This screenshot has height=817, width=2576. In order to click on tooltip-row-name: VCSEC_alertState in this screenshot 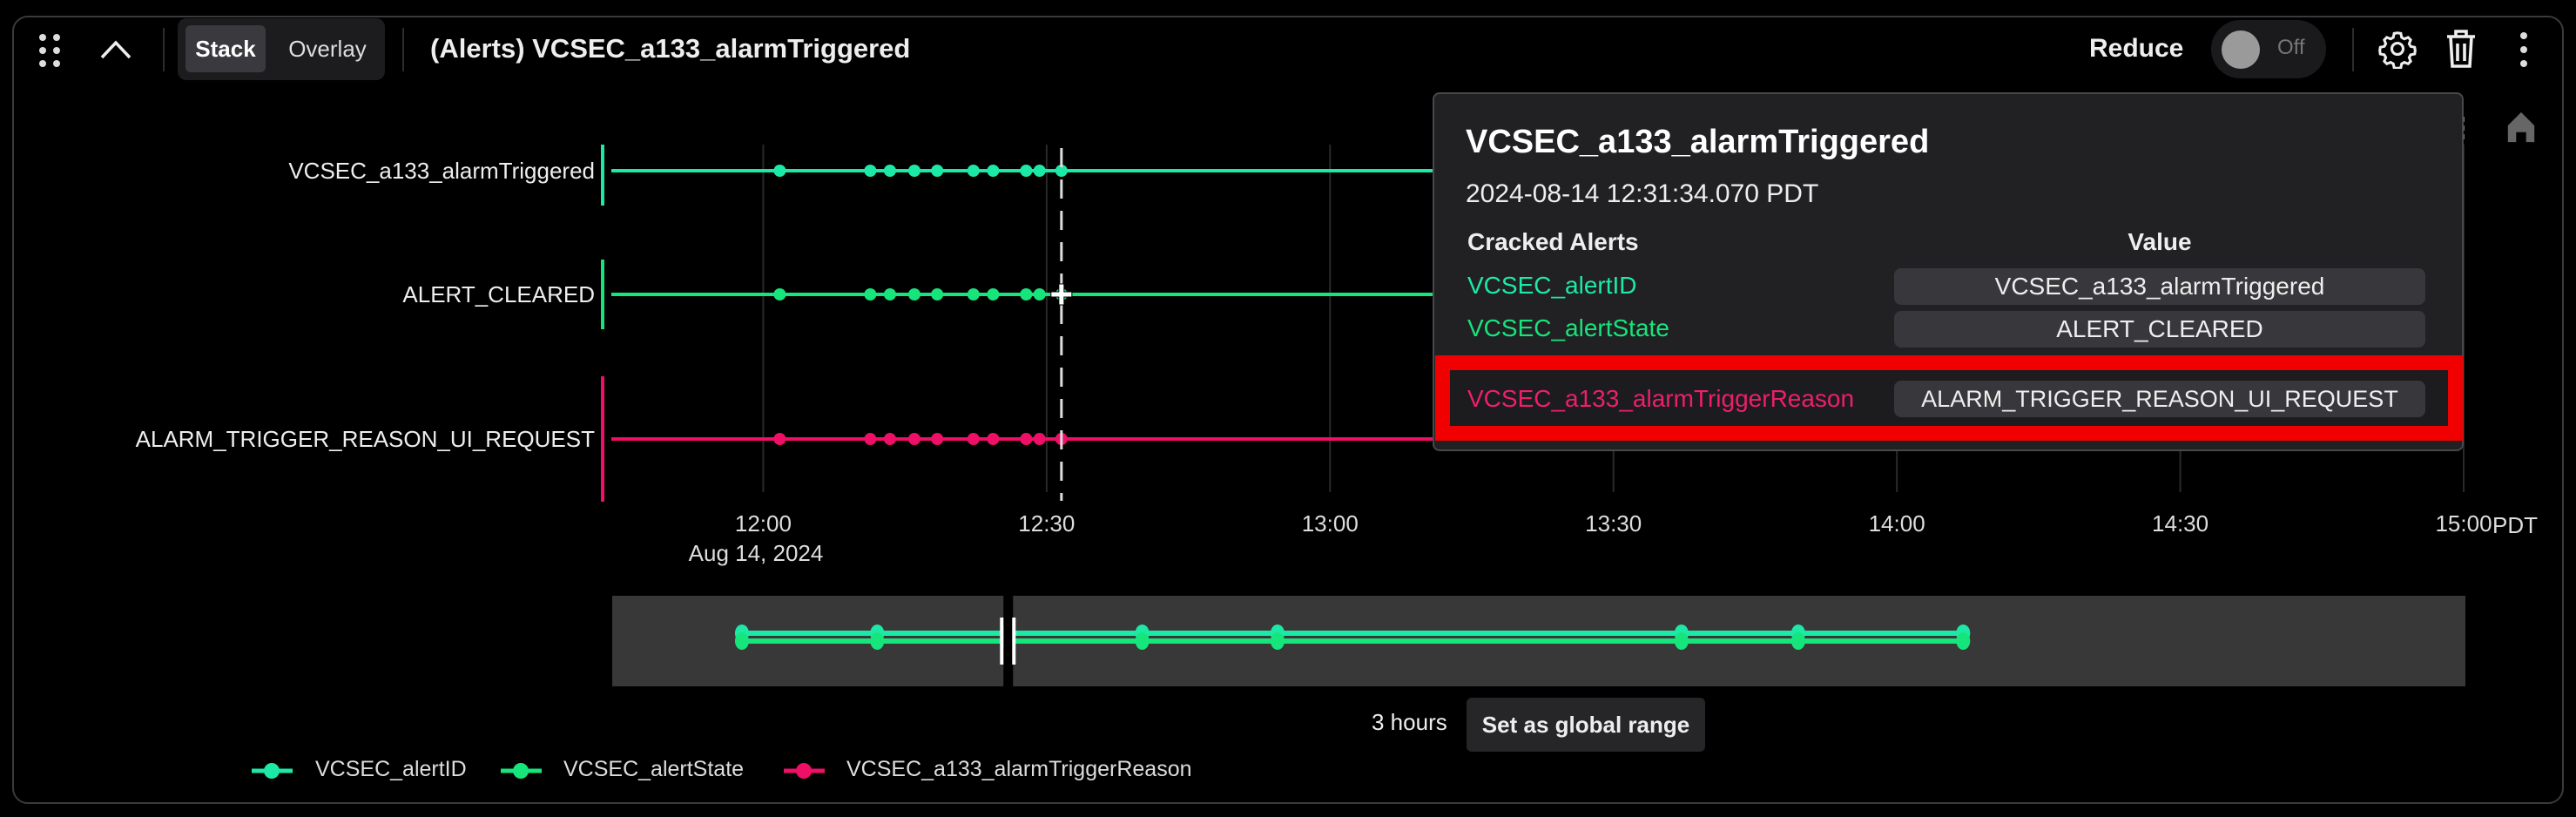, I will do `click(1568, 327)`.